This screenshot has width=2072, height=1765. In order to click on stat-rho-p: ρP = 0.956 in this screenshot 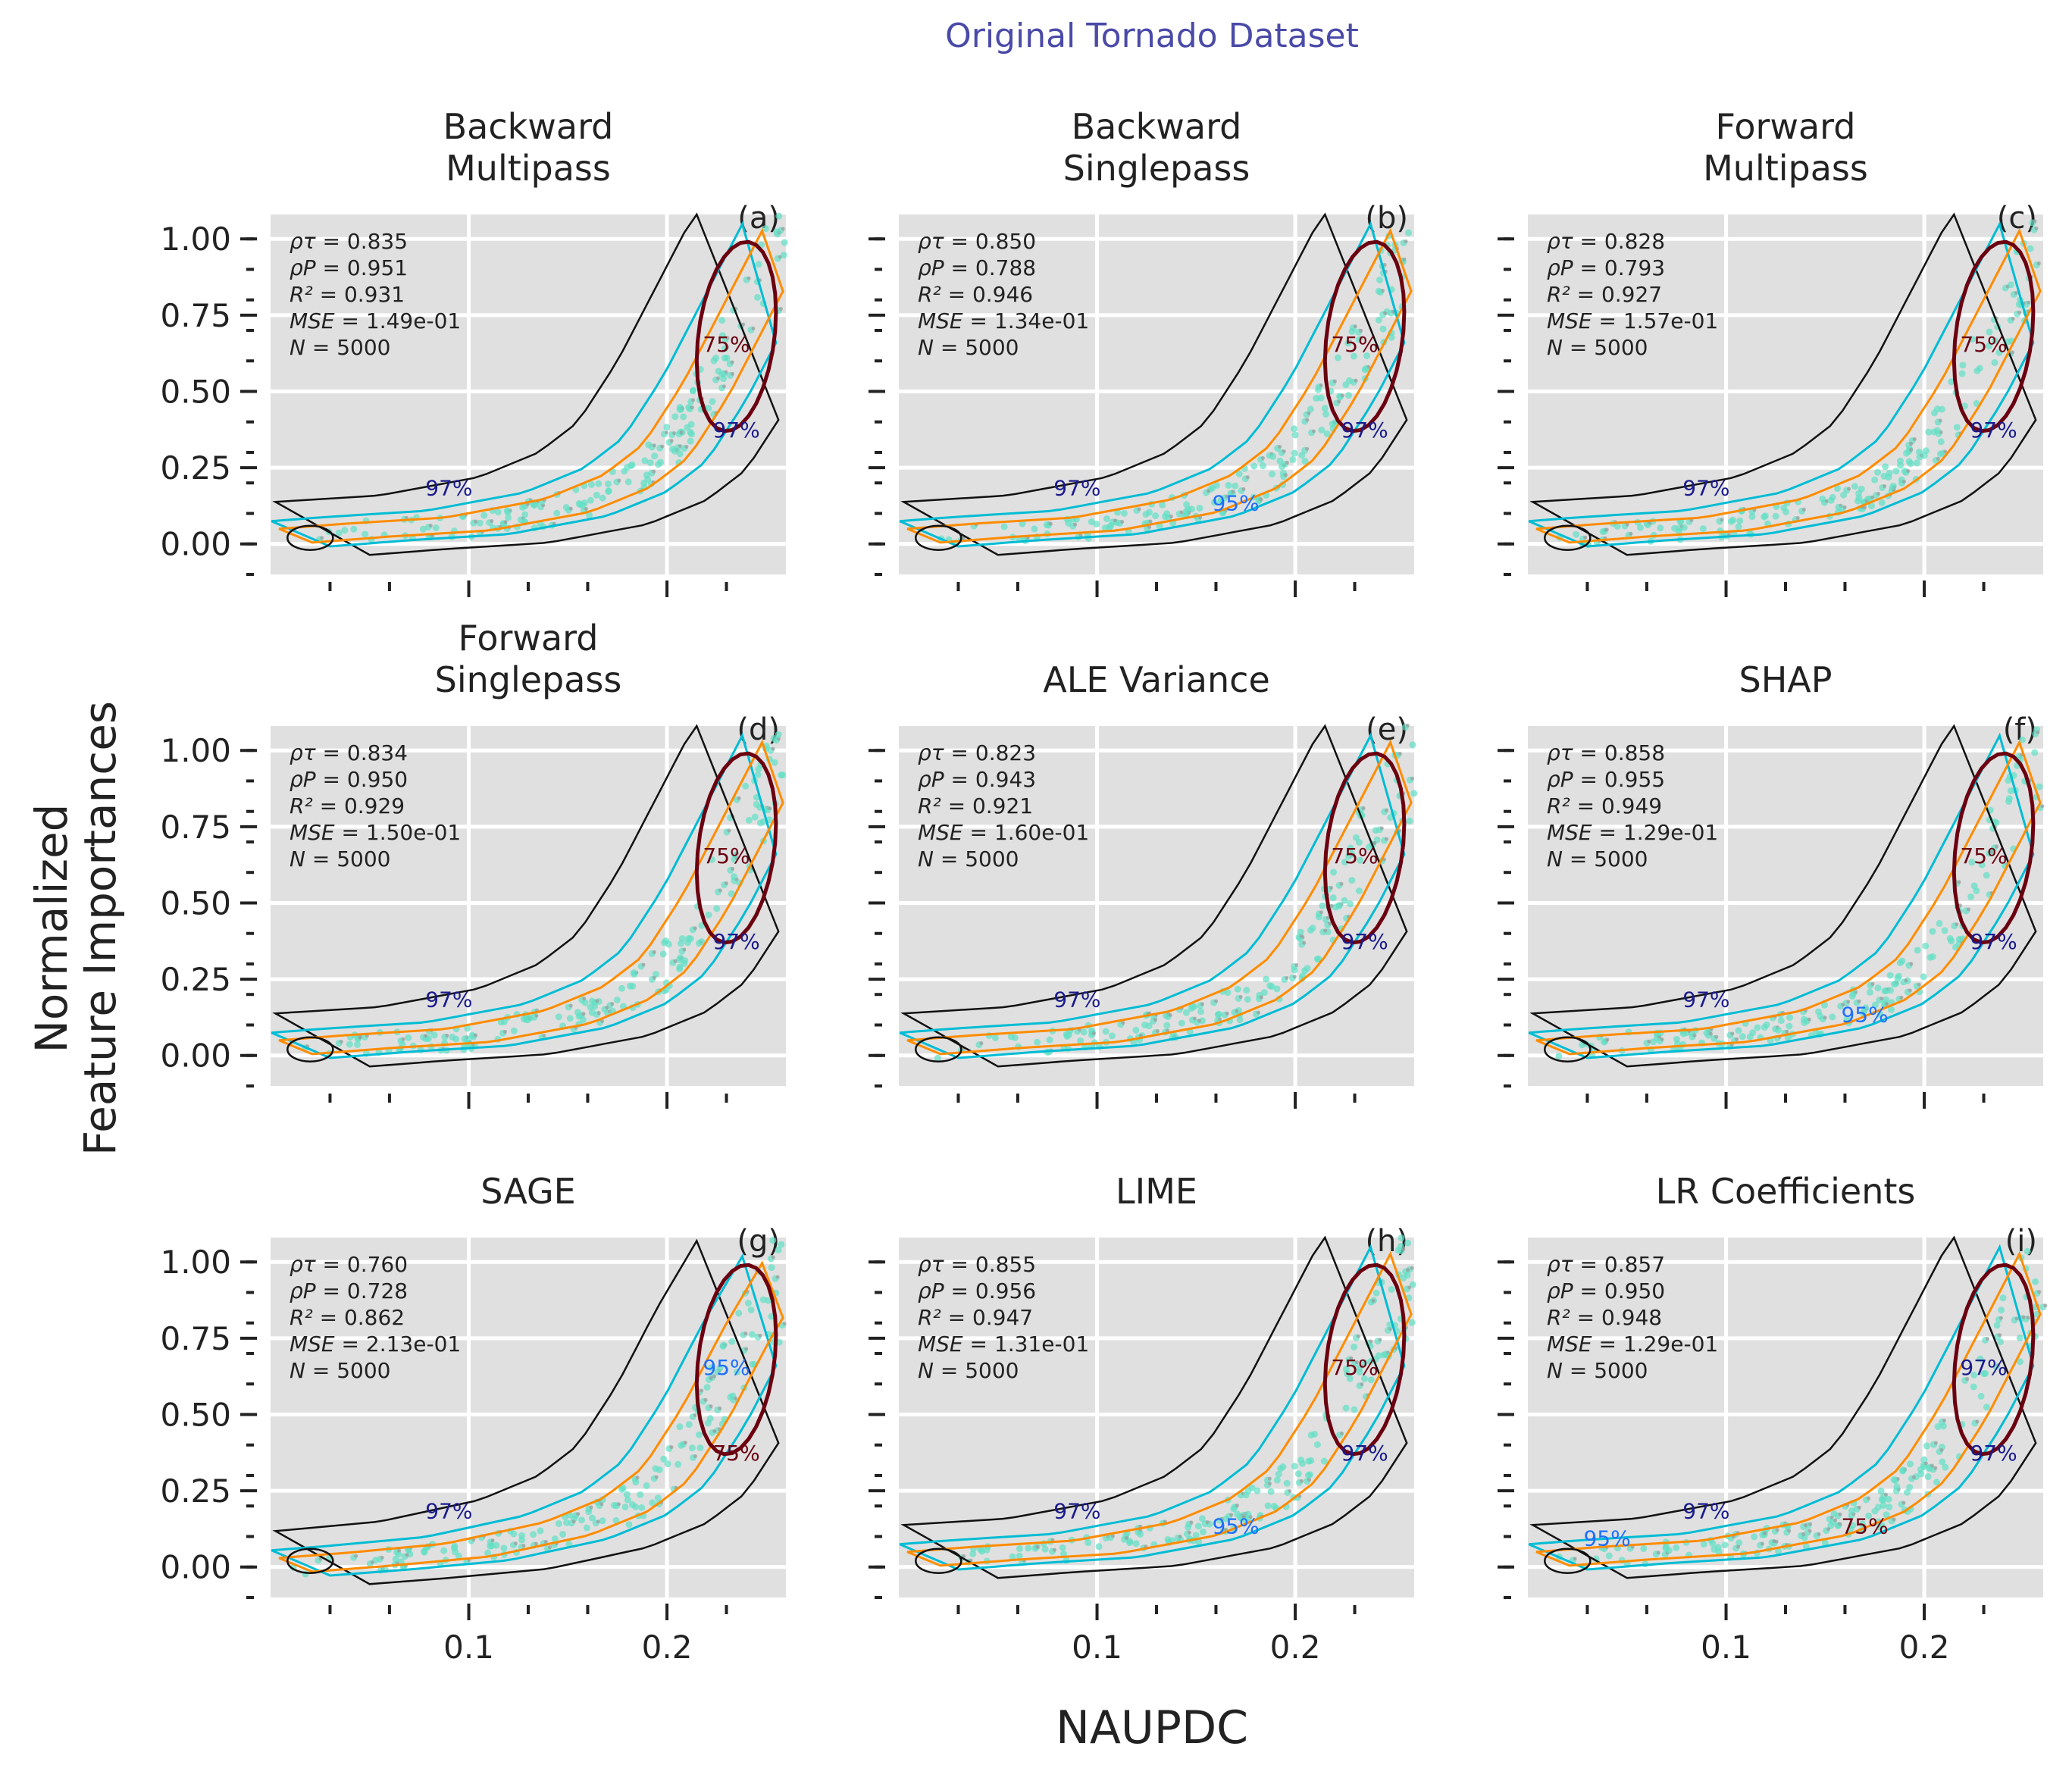, I will do `click(977, 1290)`.